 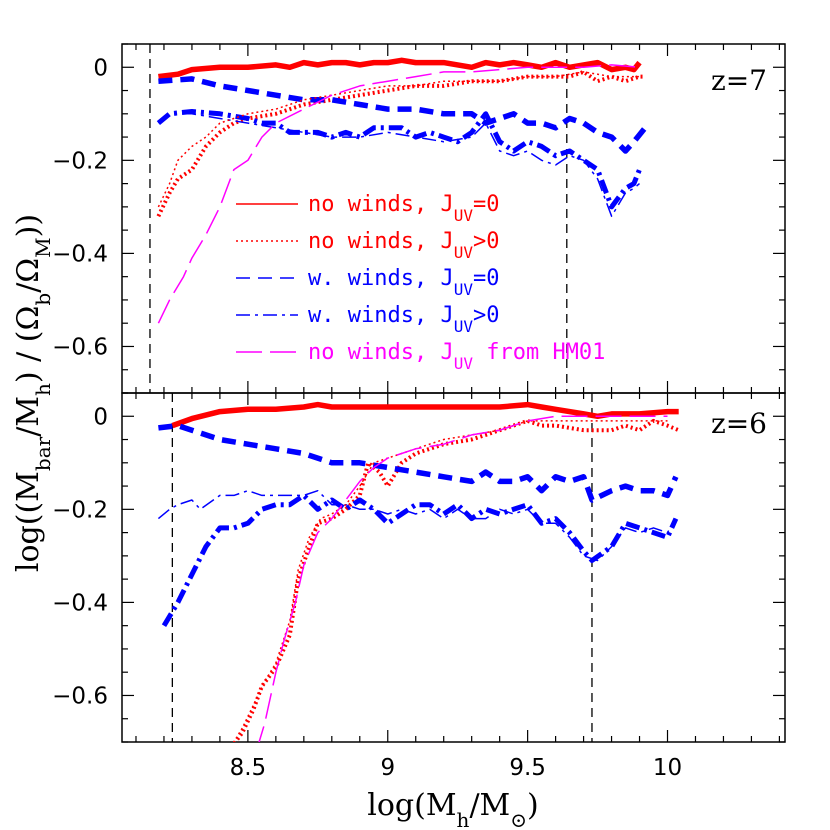 What do you see at coordinates (403, 282) in the screenshot?
I see `legend-label: w. winds, JUV=0` at bounding box center [403, 282].